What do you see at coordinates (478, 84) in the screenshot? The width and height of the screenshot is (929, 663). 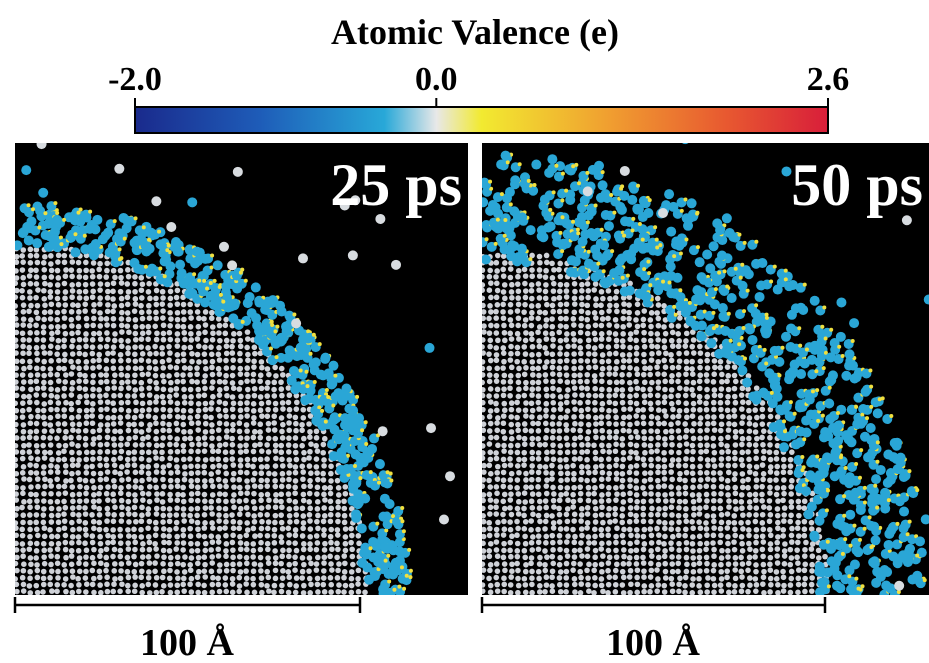 I see `colorbar-ticks: -2.00.02.6` at bounding box center [478, 84].